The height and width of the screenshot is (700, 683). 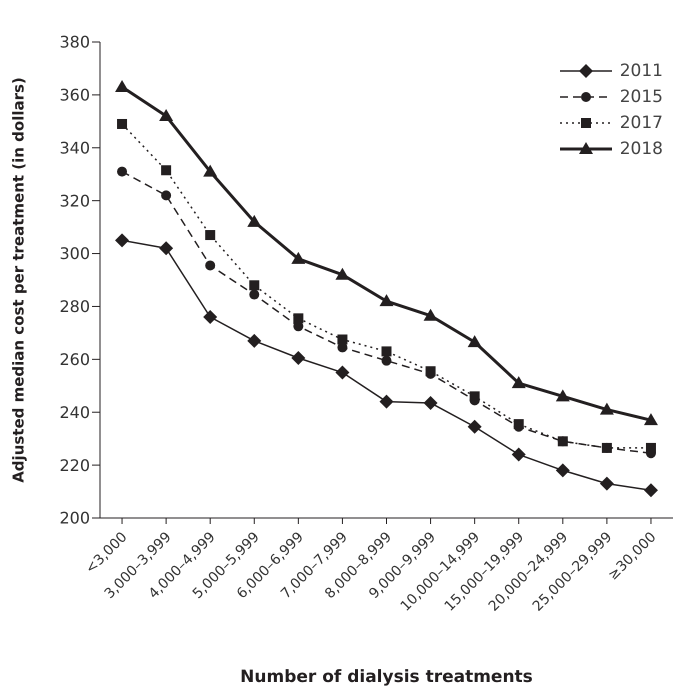 What do you see at coordinates (74, 465) in the screenshot?
I see `y-tick-label: 220` at bounding box center [74, 465].